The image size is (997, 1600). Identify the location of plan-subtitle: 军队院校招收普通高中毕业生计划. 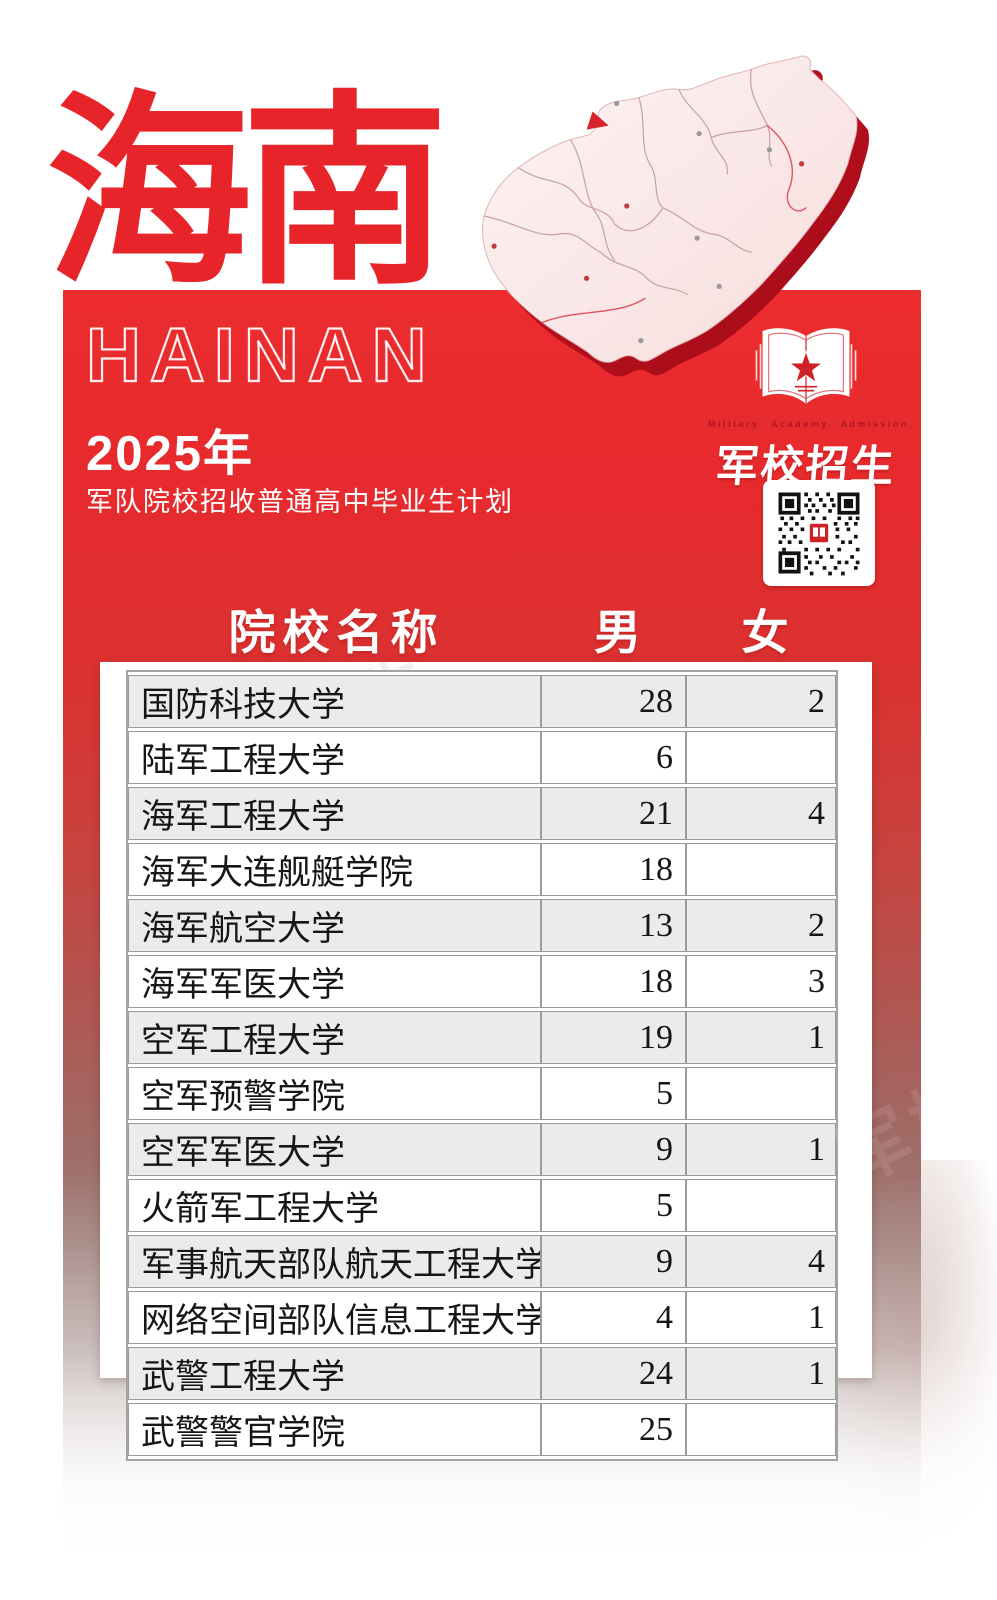
(300, 502).